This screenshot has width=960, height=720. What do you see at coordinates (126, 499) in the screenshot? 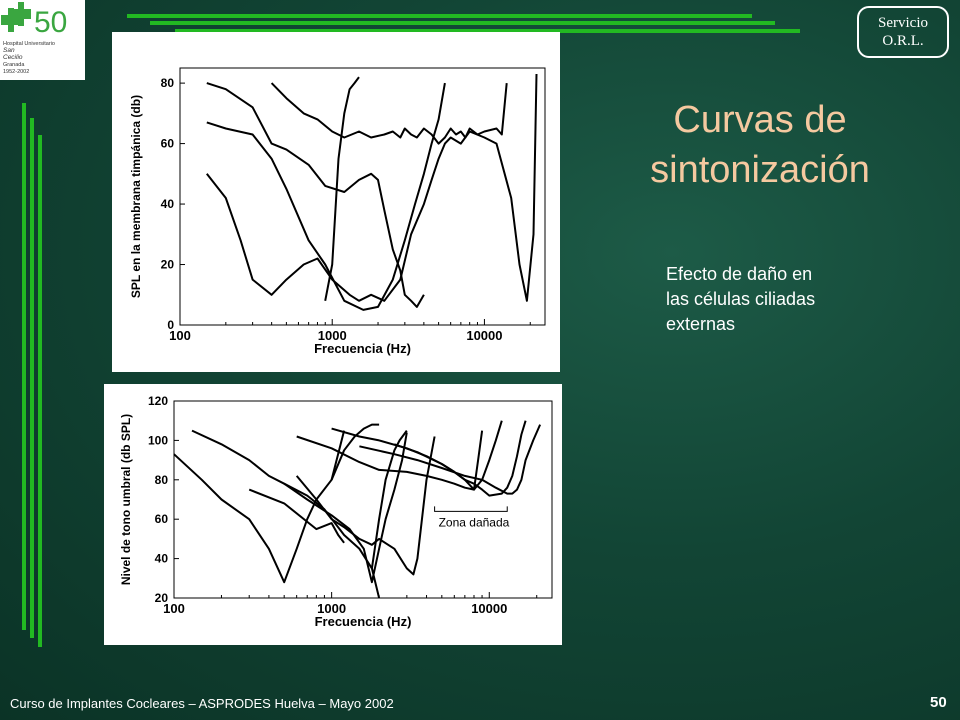
I see `y-axis-label: Nivel de tono umbral (db SPL)` at bounding box center [126, 499].